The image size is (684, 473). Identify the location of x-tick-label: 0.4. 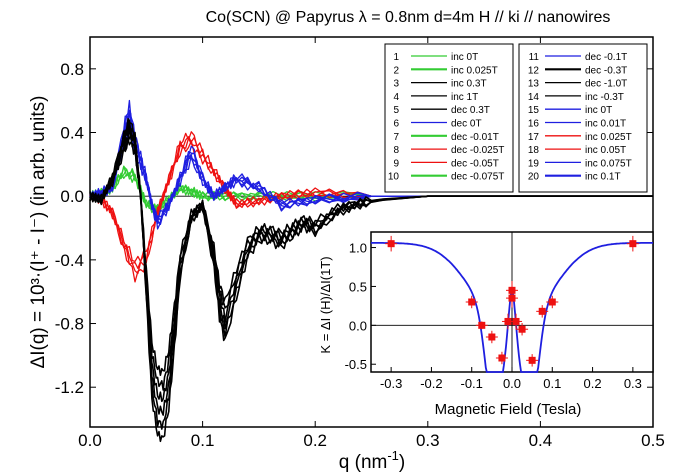
(541, 440).